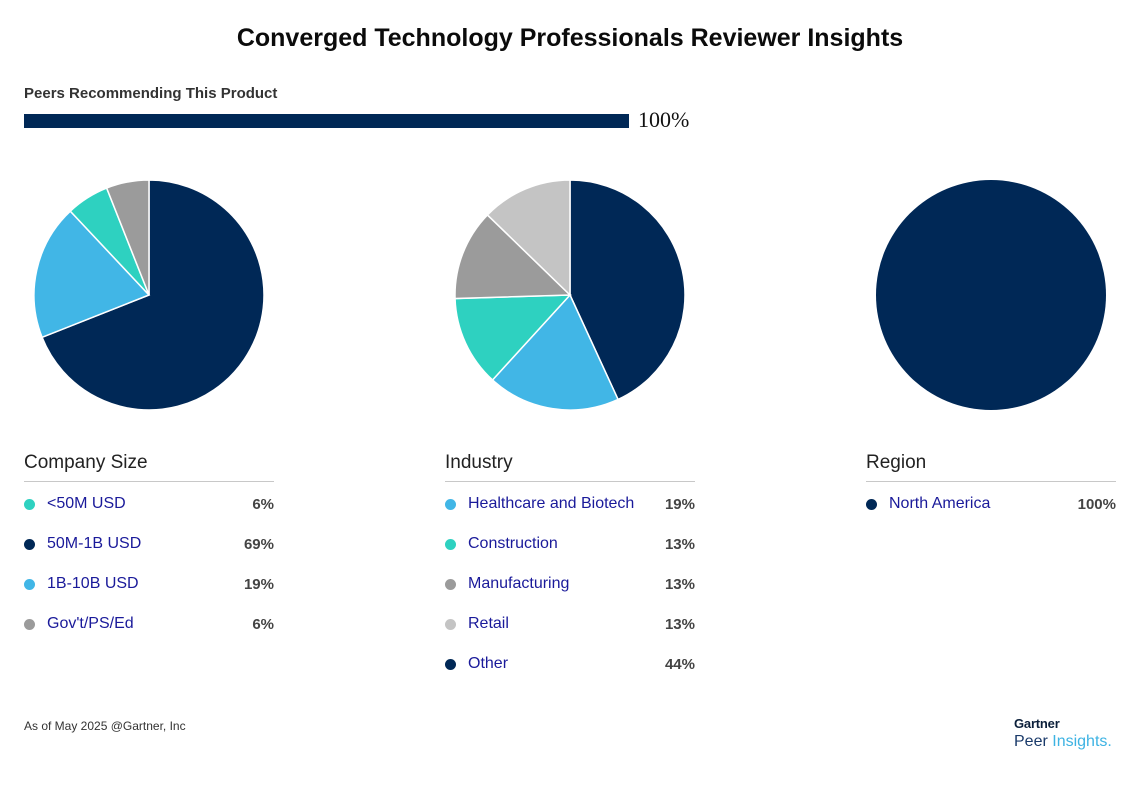 The height and width of the screenshot is (803, 1140). Describe the element at coordinates (127, 237) in the screenshot. I see `pie-slice-gov-t-ps-ed` at that location.